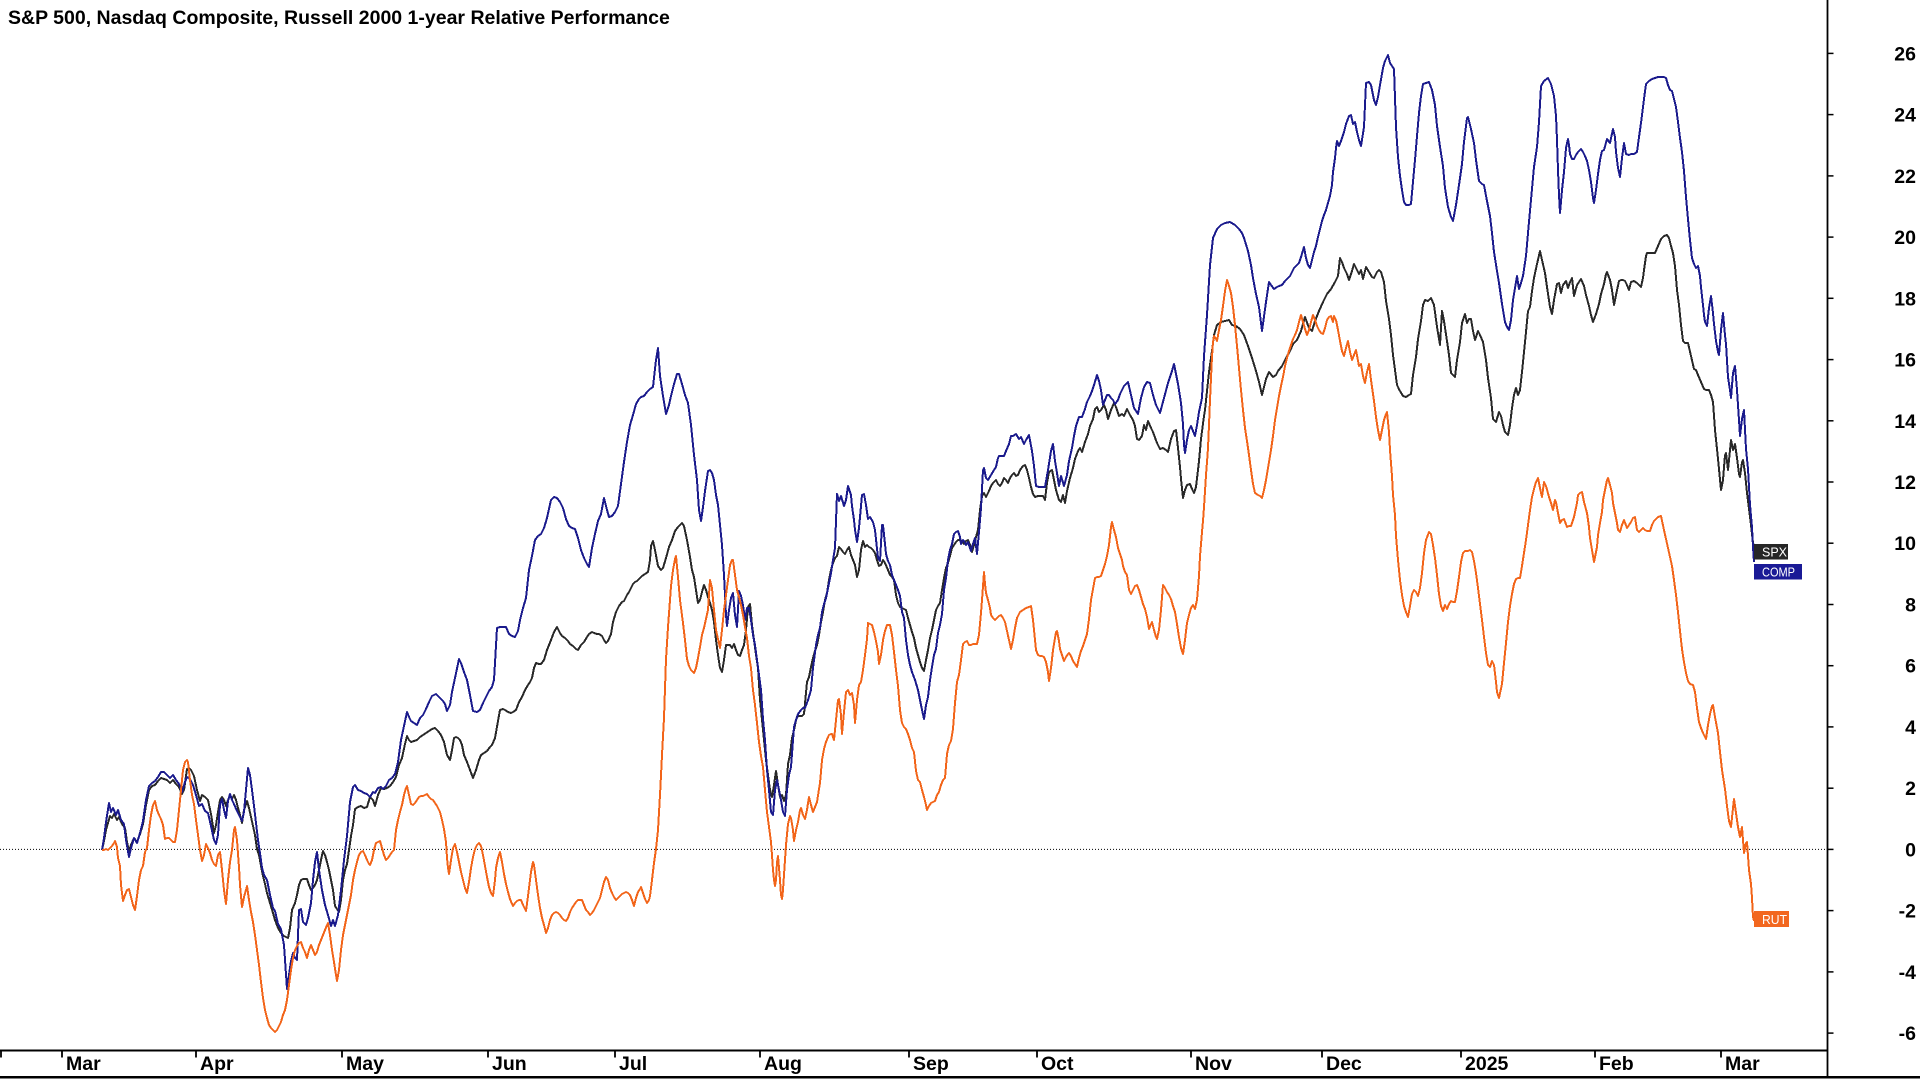 The height and width of the screenshot is (1080, 1920). What do you see at coordinates (1774, 919) in the screenshot?
I see `svg-text: RUT` at bounding box center [1774, 919].